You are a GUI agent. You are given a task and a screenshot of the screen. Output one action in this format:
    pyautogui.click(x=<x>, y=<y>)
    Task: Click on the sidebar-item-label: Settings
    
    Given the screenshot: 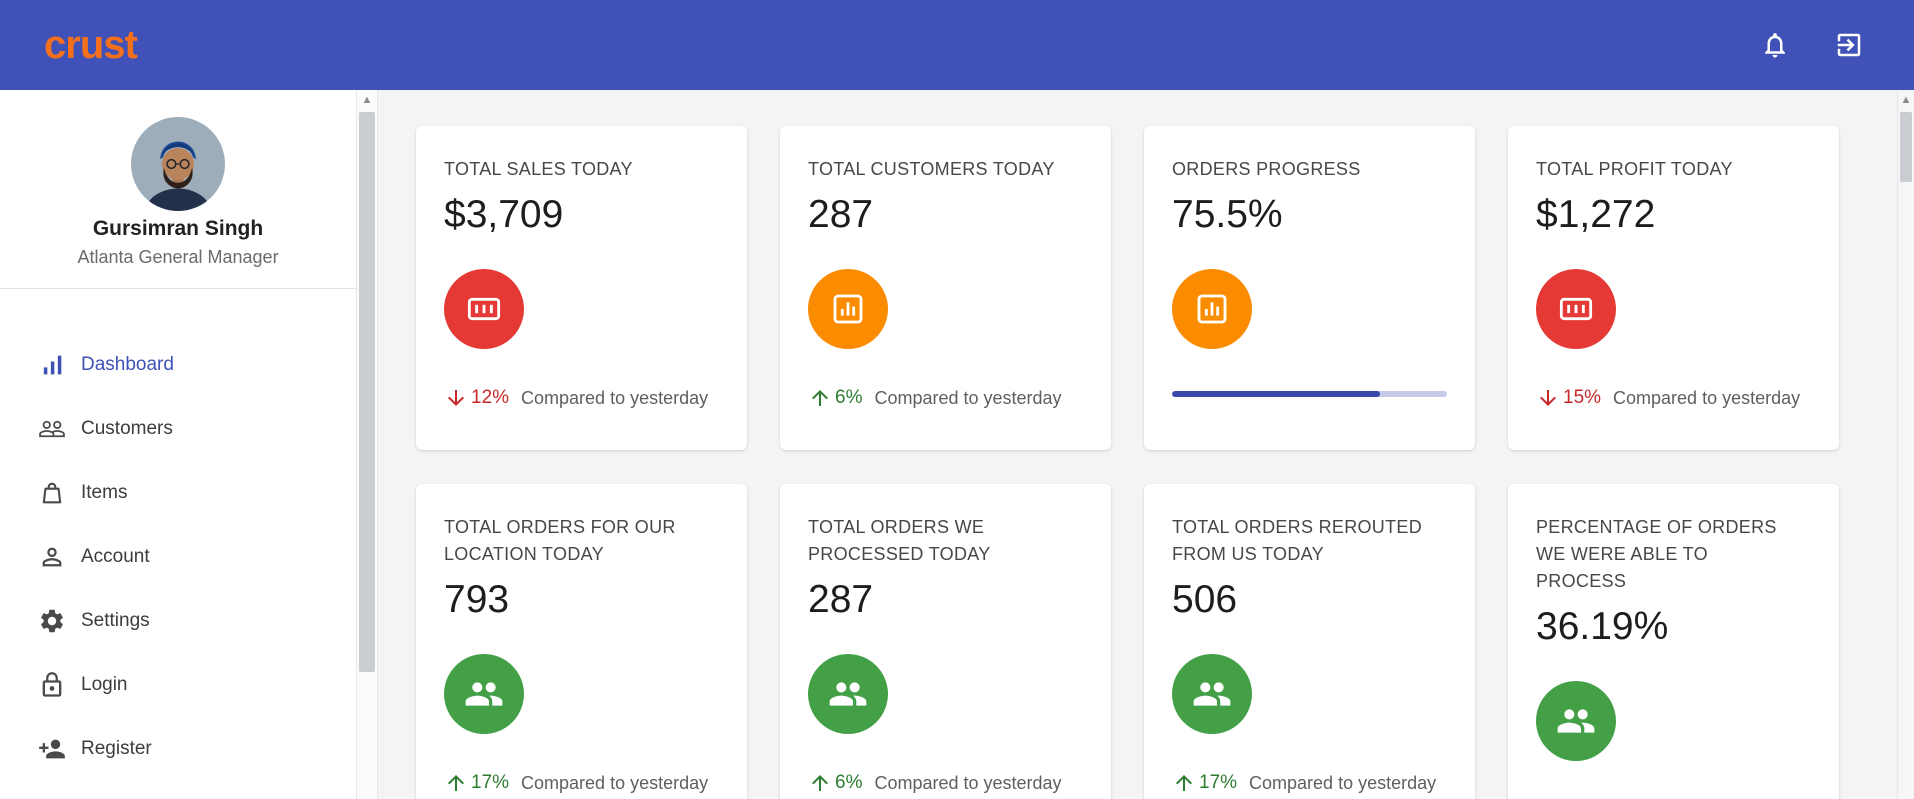 What is the action you would take?
    pyautogui.click(x=115, y=620)
    